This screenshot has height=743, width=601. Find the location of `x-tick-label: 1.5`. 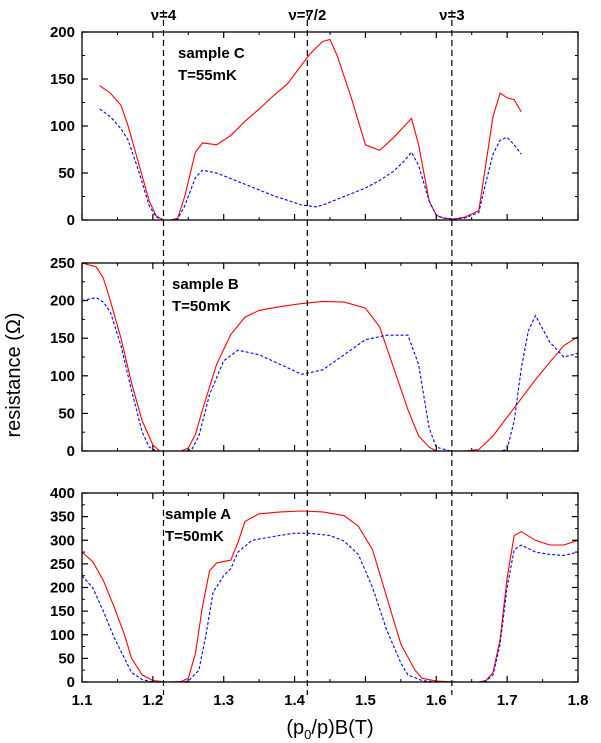

x-tick-label: 1.5 is located at coordinates (365, 700).